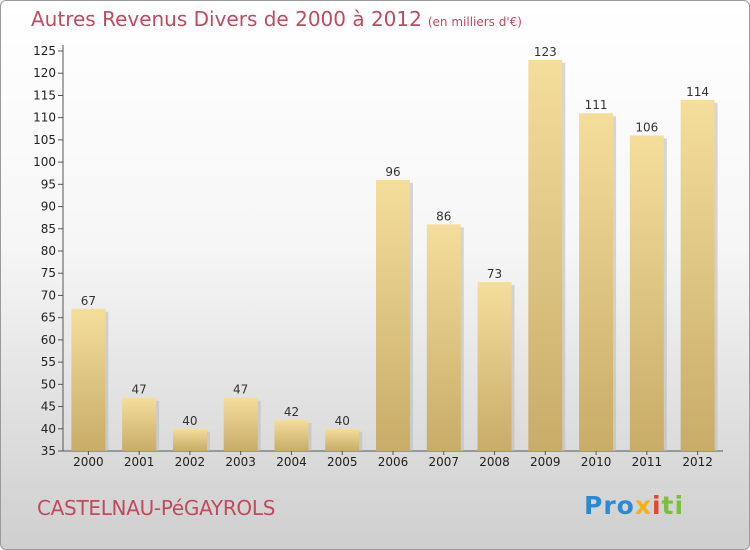 Image resolution: width=750 pixels, height=550 pixels. I want to click on y-tick-label: 85, so click(48, 229).